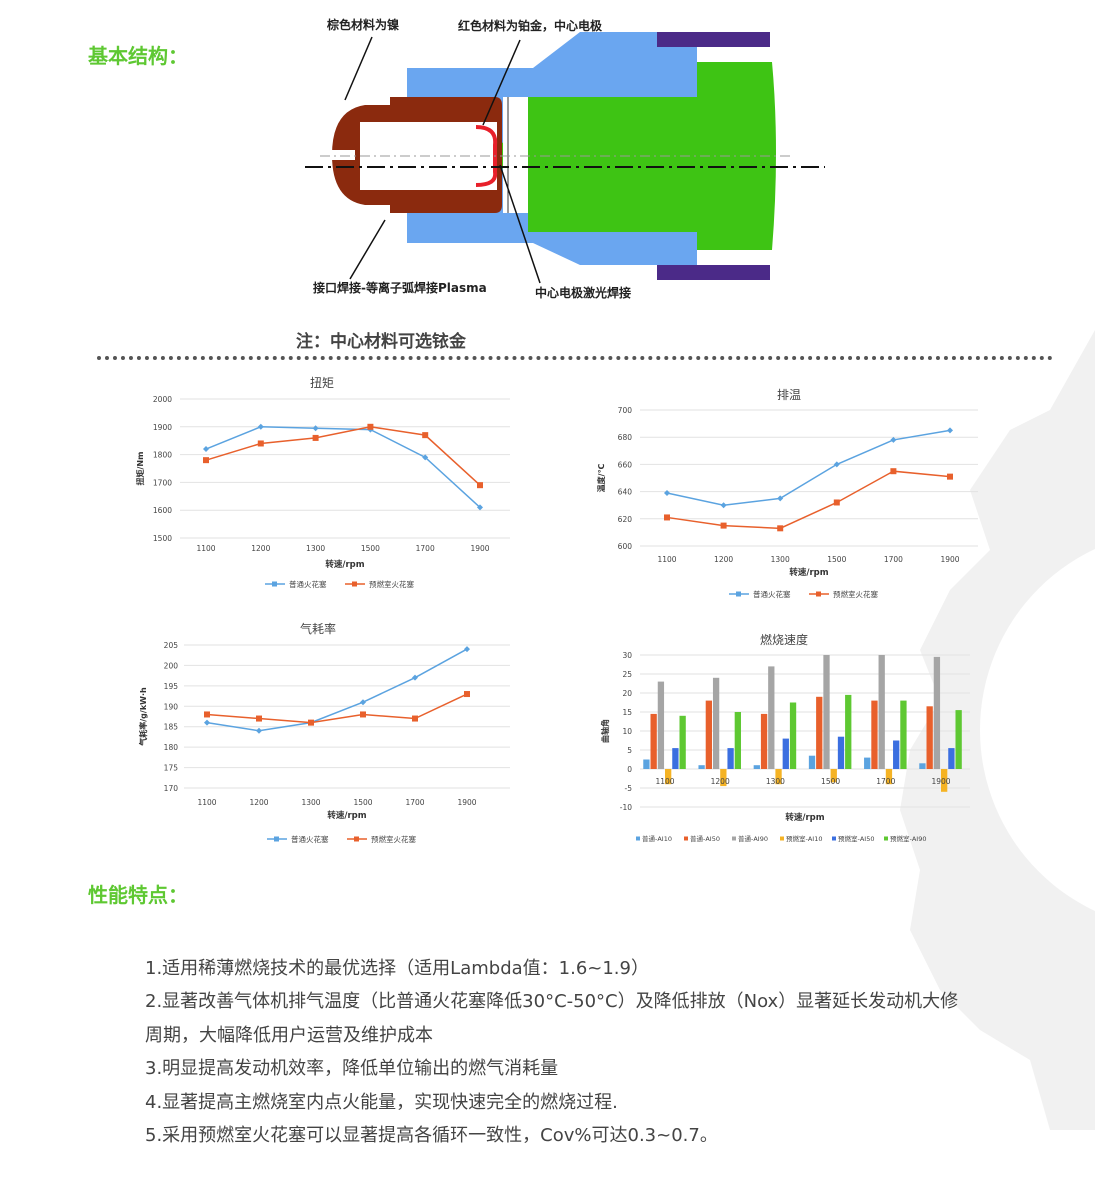 Image resolution: width=1095 pixels, height=1182 pixels. Describe the element at coordinates (162, 455) in the screenshot. I see `y-tick-label: 1800` at that location.